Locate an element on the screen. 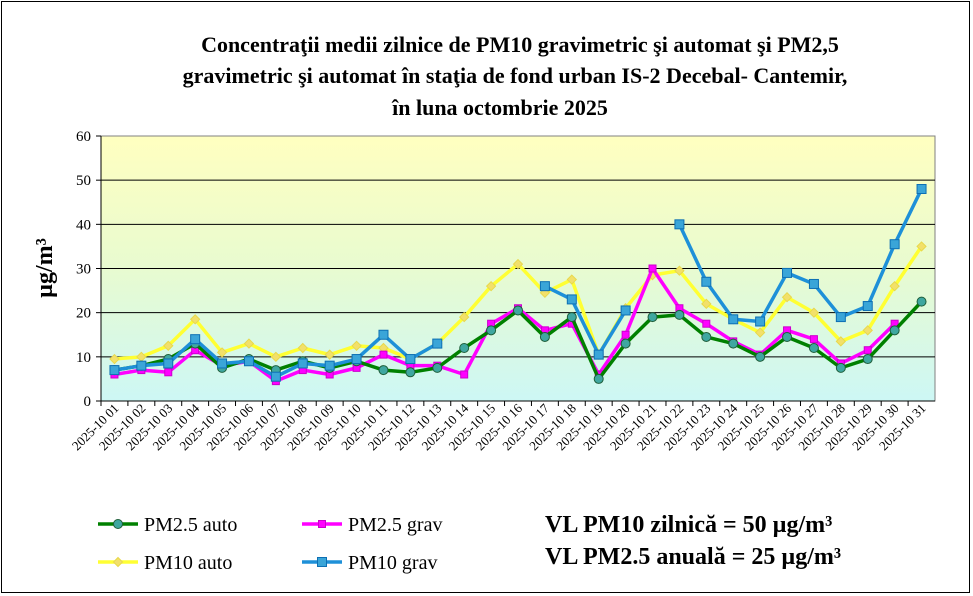 This screenshot has width=973, height=596. legend-label: PM2.5 grav is located at coordinates (395, 525).